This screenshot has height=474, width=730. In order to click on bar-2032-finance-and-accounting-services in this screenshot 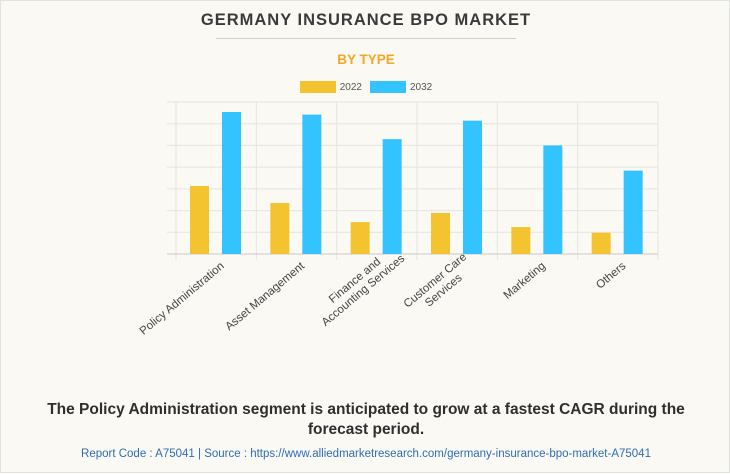, I will do `click(392, 196)`.